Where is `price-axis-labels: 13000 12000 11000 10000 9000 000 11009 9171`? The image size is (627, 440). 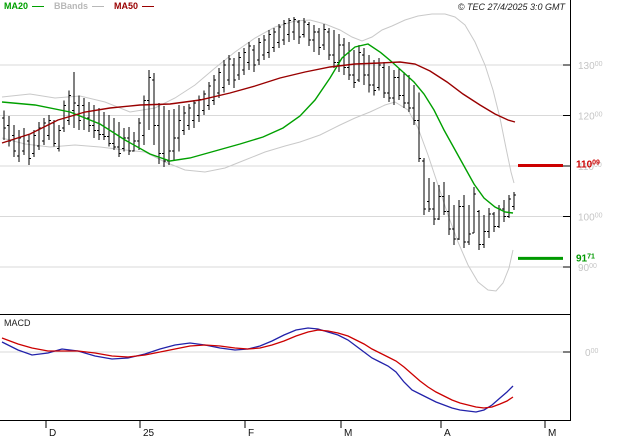 price-axis-labels: 13000 12000 11000 10000 9000 000 11009 9171 is located at coordinates (589, 210).